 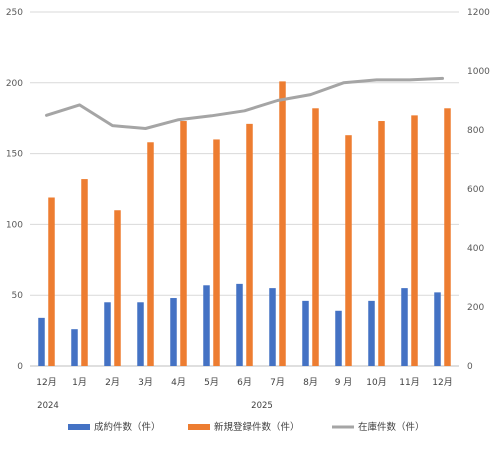 I want to click on x-category-label: 4月, so click(x=178, y=382).